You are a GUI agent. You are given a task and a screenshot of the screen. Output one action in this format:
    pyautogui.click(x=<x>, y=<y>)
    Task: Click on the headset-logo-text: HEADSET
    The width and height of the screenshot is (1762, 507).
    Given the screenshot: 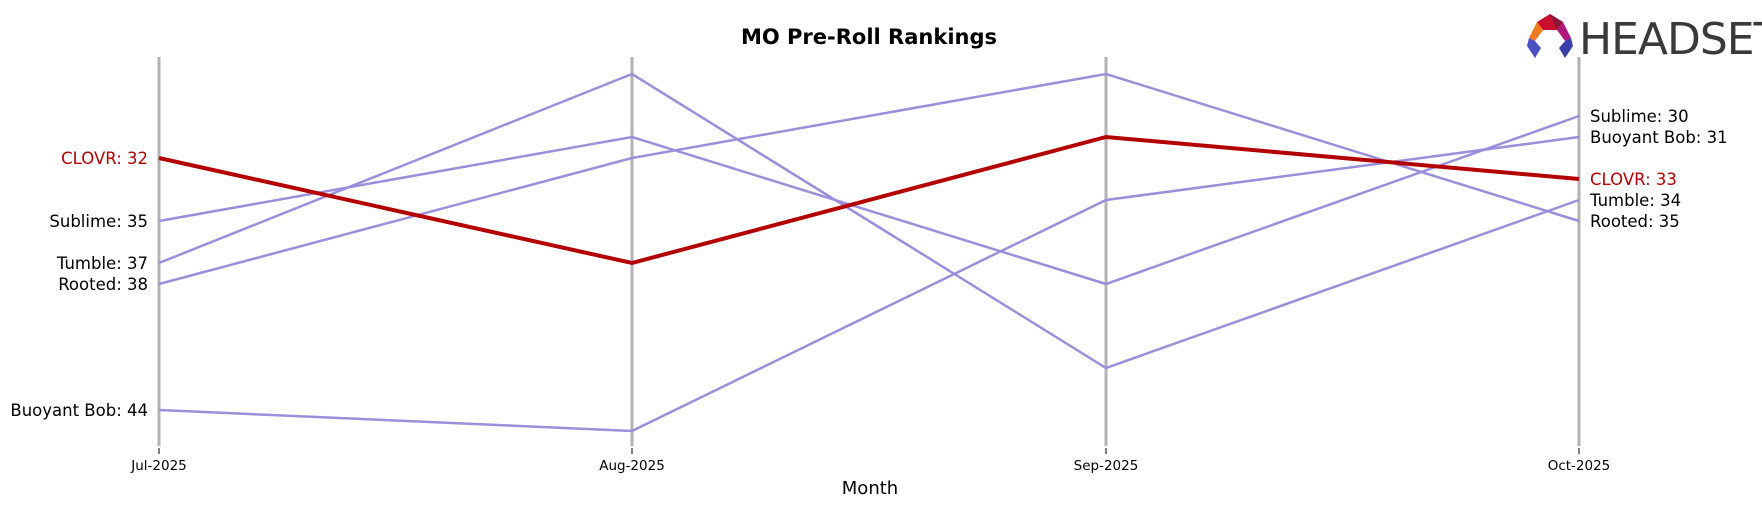 What is the action you would take?
    pyautogui.click(x=1670, y=39)
    